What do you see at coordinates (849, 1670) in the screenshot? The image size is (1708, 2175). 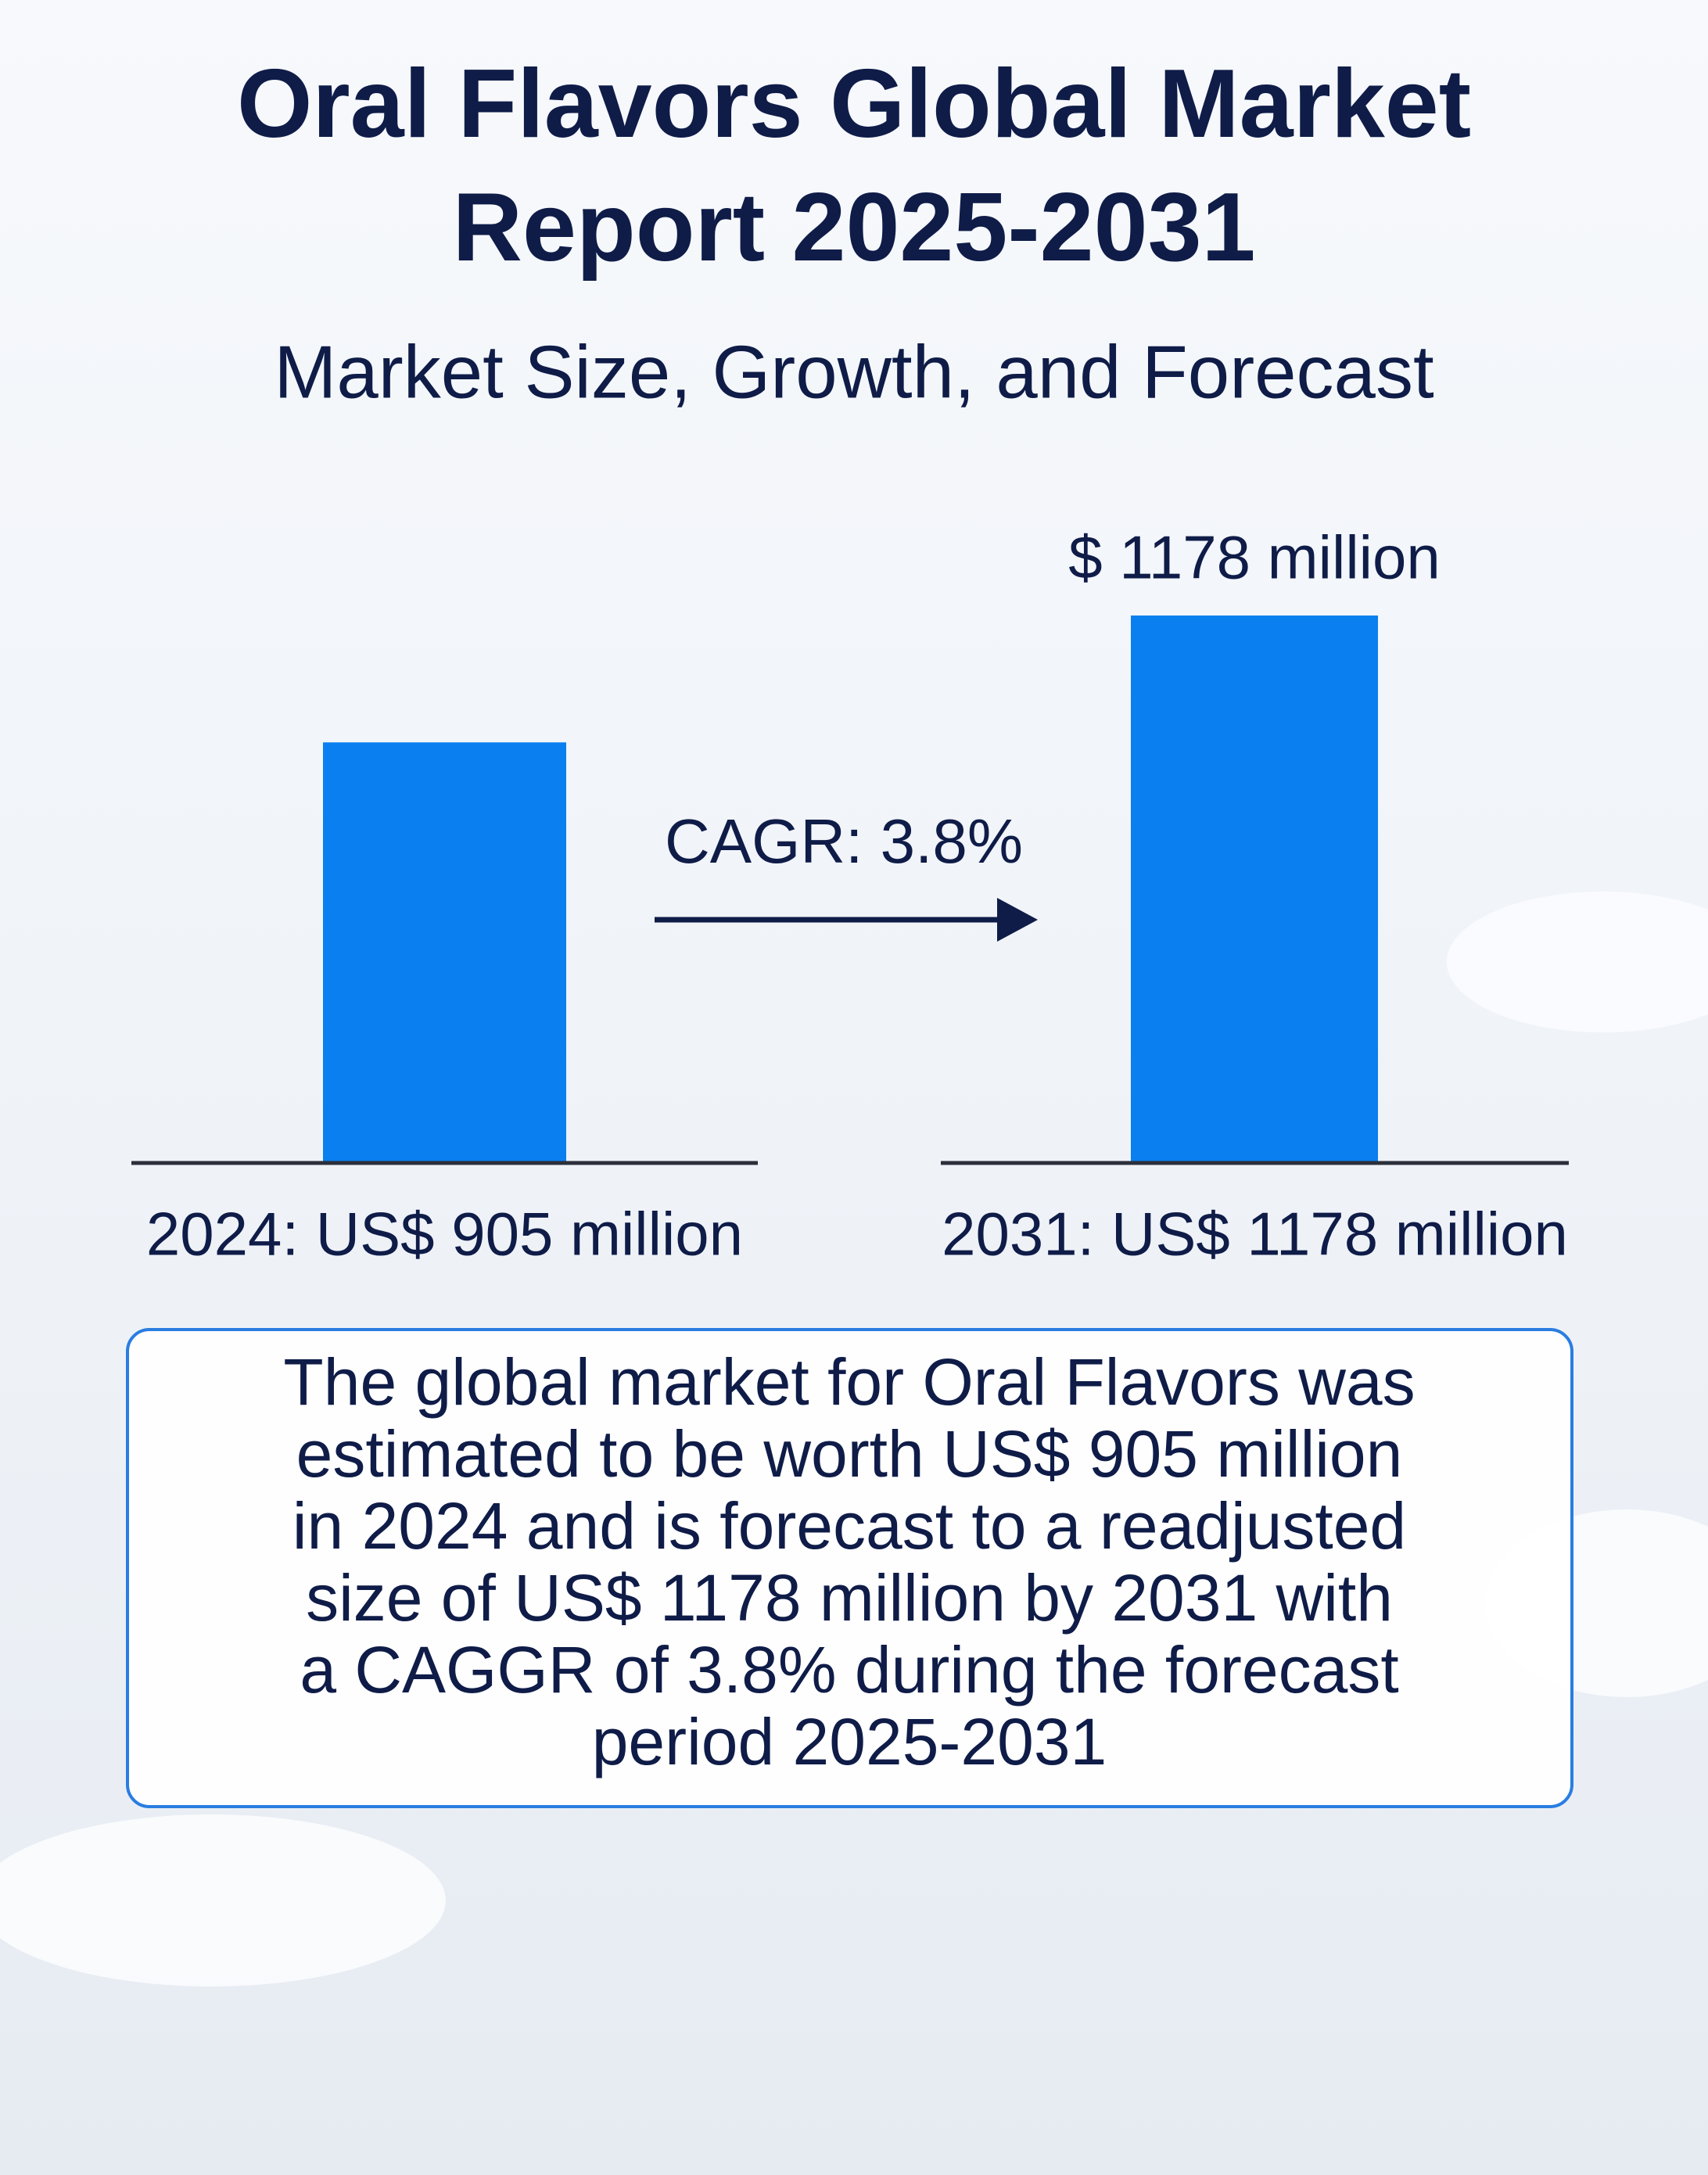 I see `description-line: a CAGGR of 3.8% during the forecast` at bounding box center [849, 1670].